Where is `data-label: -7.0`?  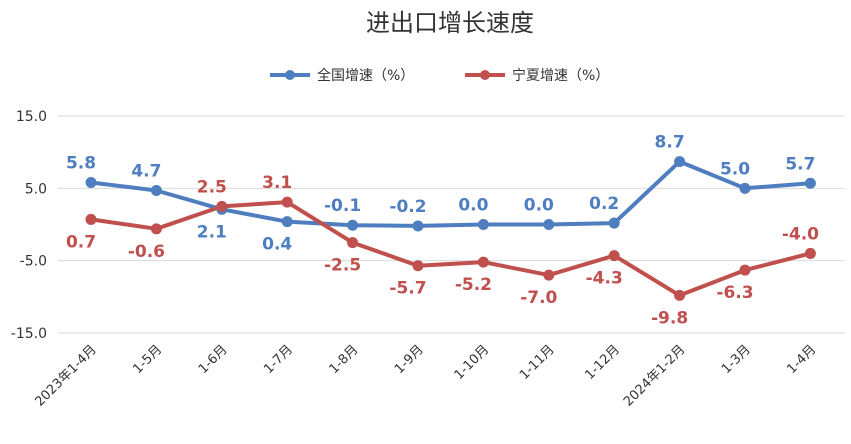
data-label: -7.0 is located at coordinates (538, 298).